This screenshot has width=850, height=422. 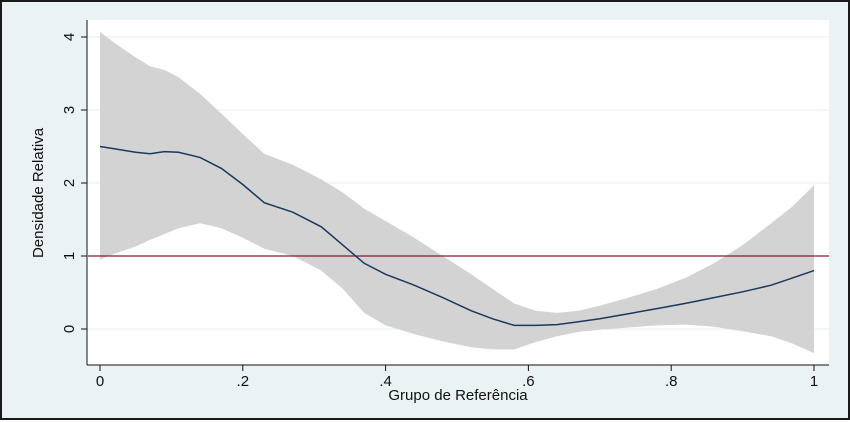 What do you see at coordinates (243, 381) in the screenshot?
I see `x-tick-label: .2` at bounding box center [243, 381].